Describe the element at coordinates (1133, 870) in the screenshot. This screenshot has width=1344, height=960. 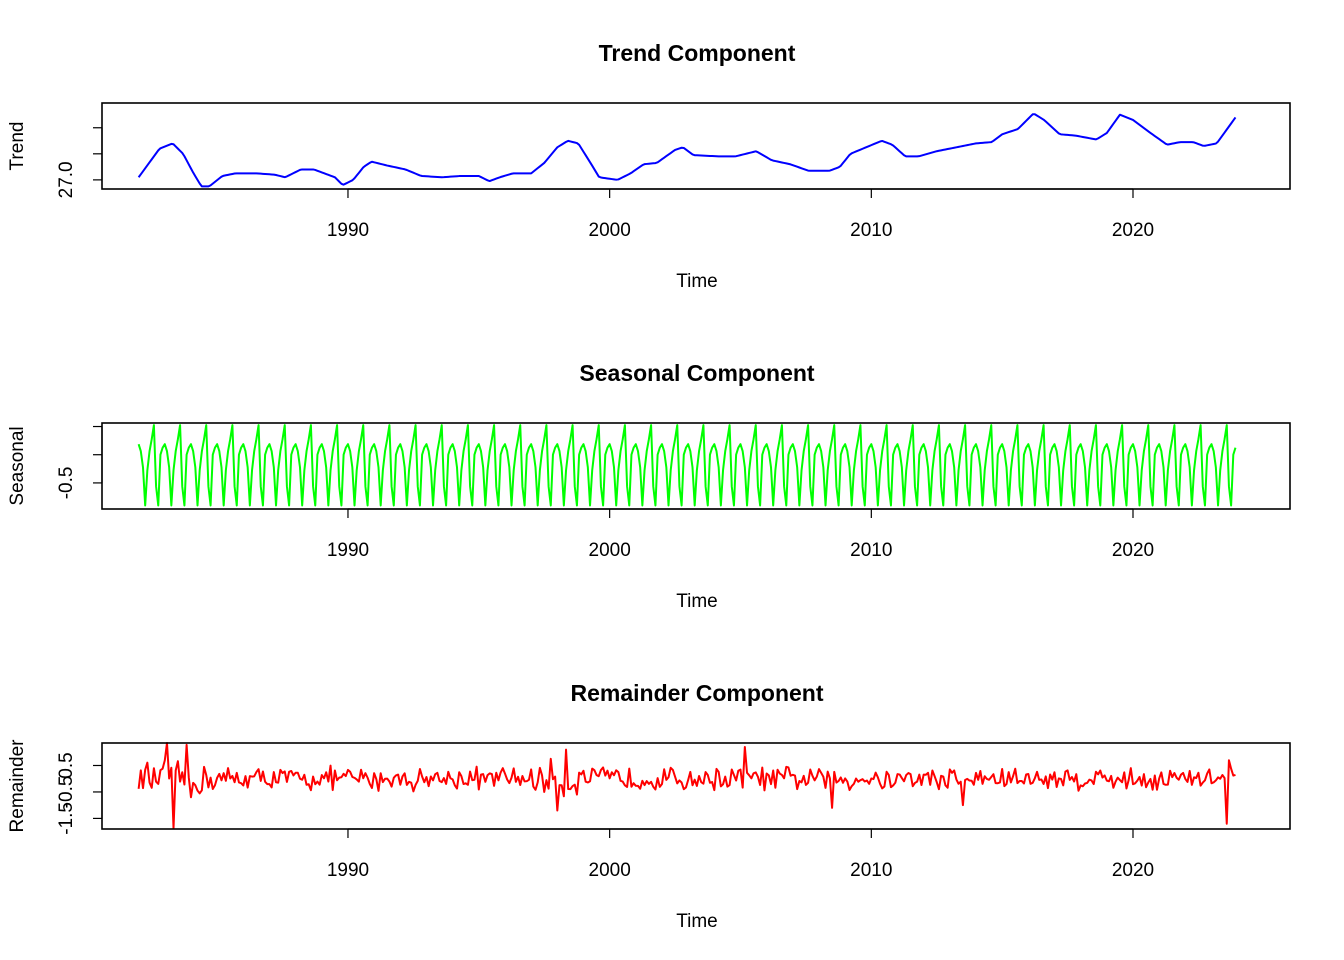
I see `remainder-x-tick-label: 2020` at that location.